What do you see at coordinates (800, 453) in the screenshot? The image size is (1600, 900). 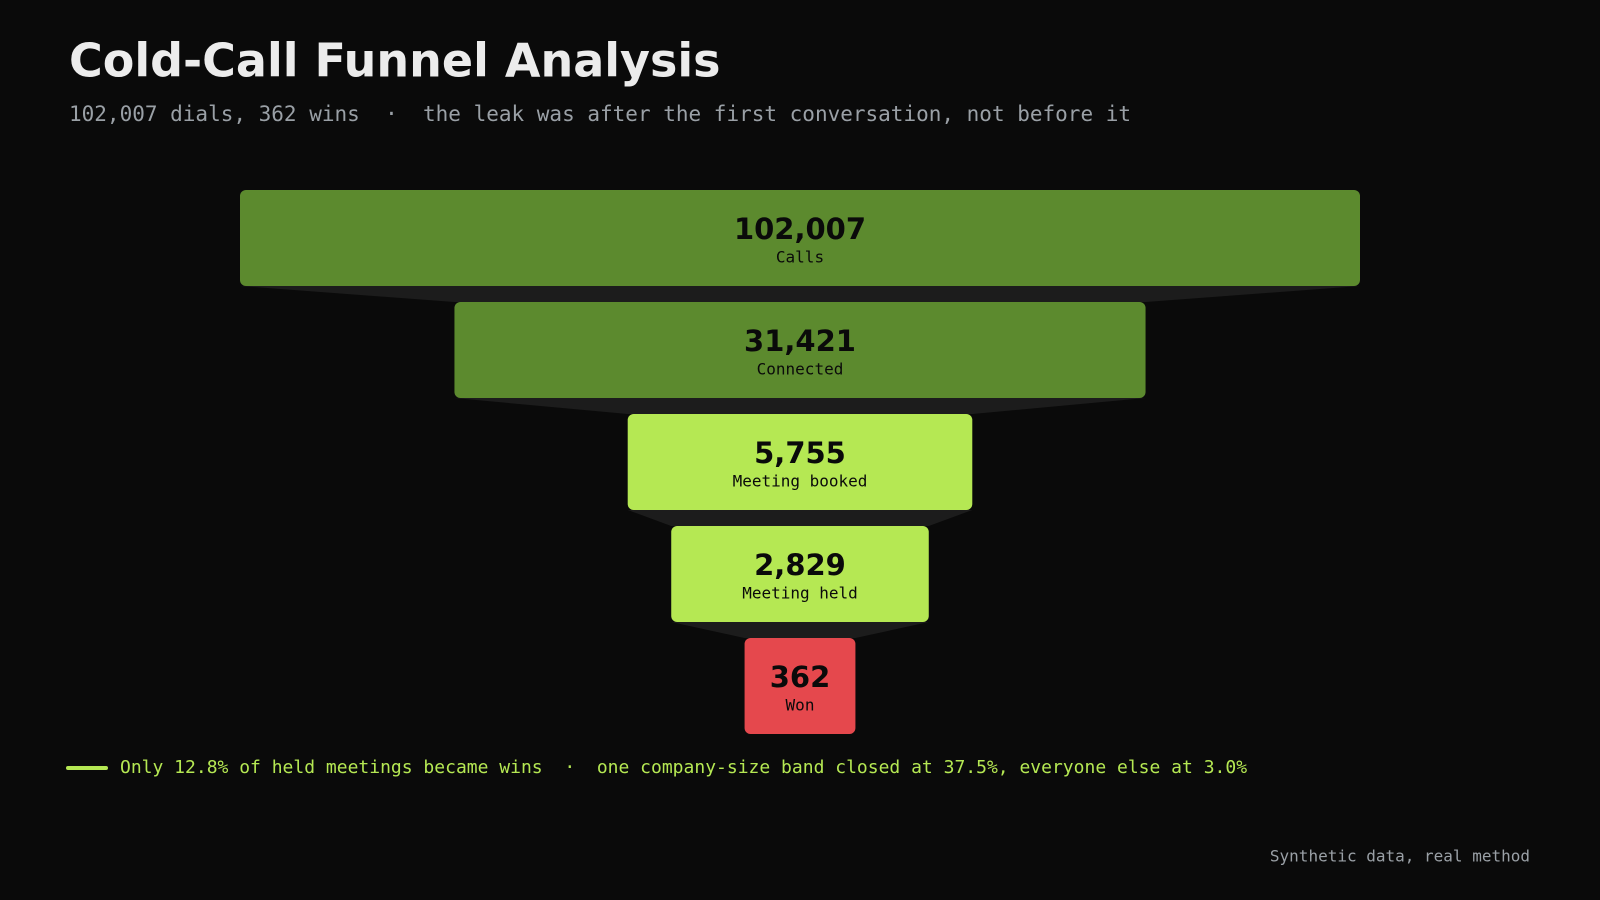 I see `value-label: 5,755` at bounding box center [800, 453].